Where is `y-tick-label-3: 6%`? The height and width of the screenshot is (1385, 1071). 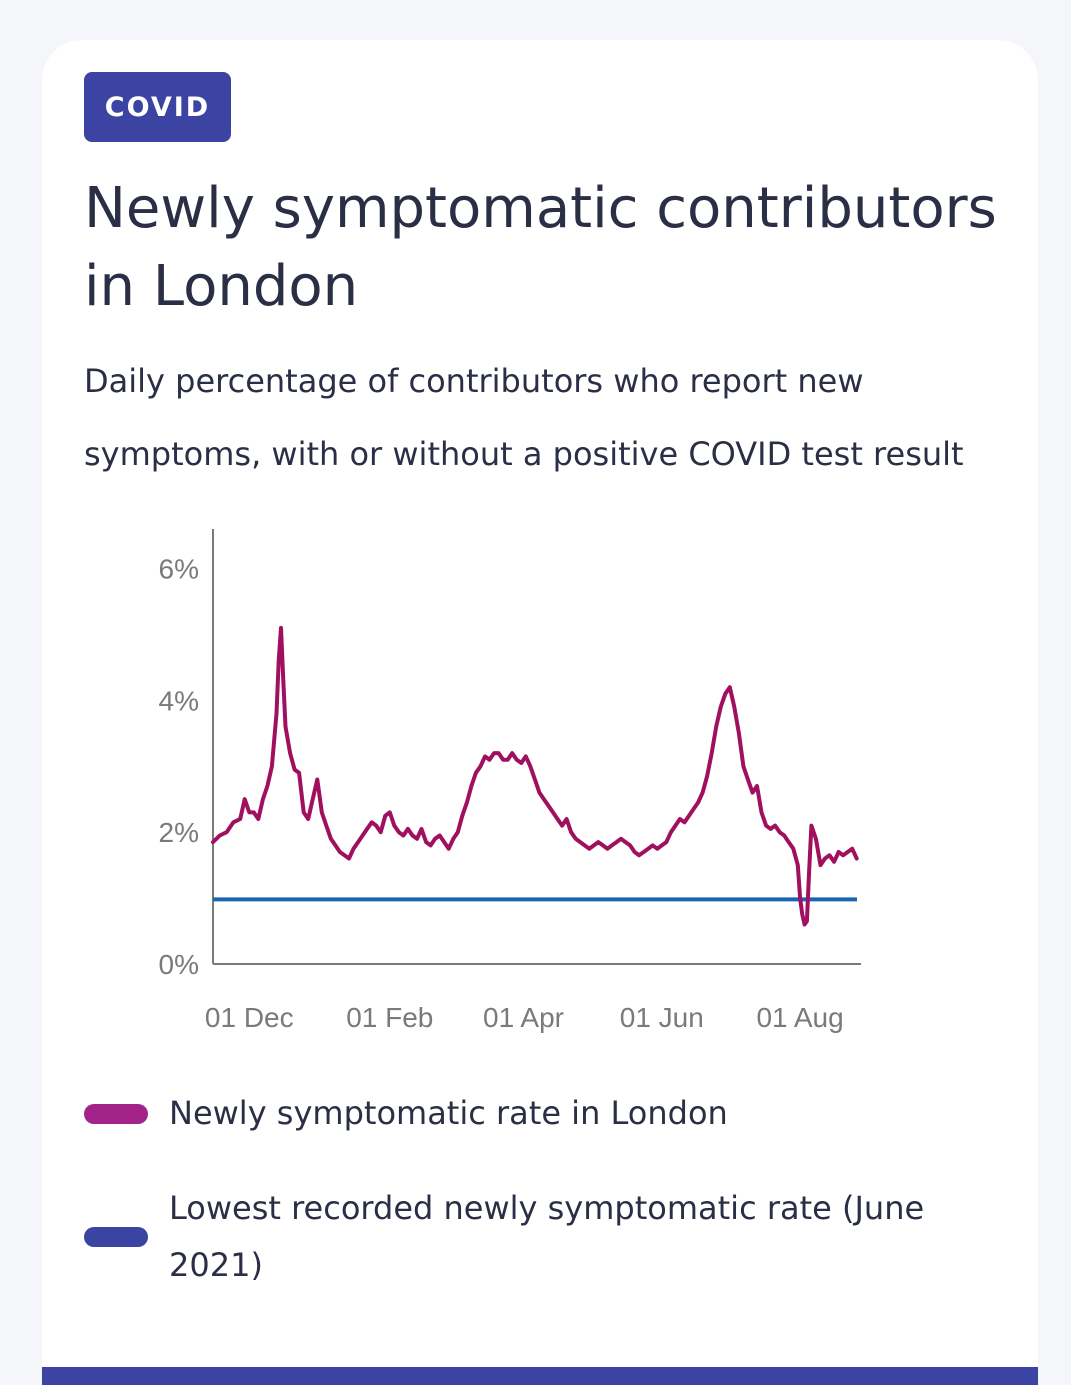 y-tick-label-3: 6% is located at coordinates (179, 569).